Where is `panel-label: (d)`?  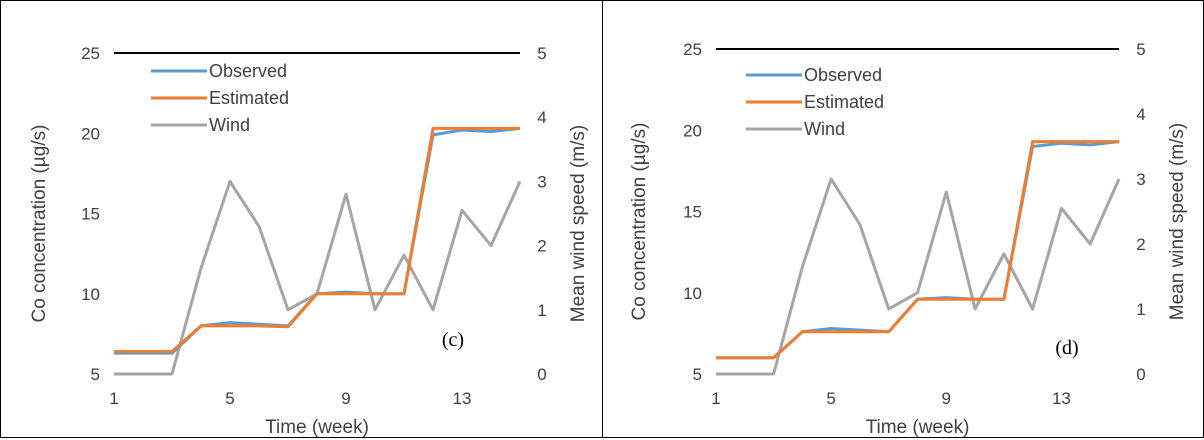
panel-label: (d) is located at coordinates (1066, 348).